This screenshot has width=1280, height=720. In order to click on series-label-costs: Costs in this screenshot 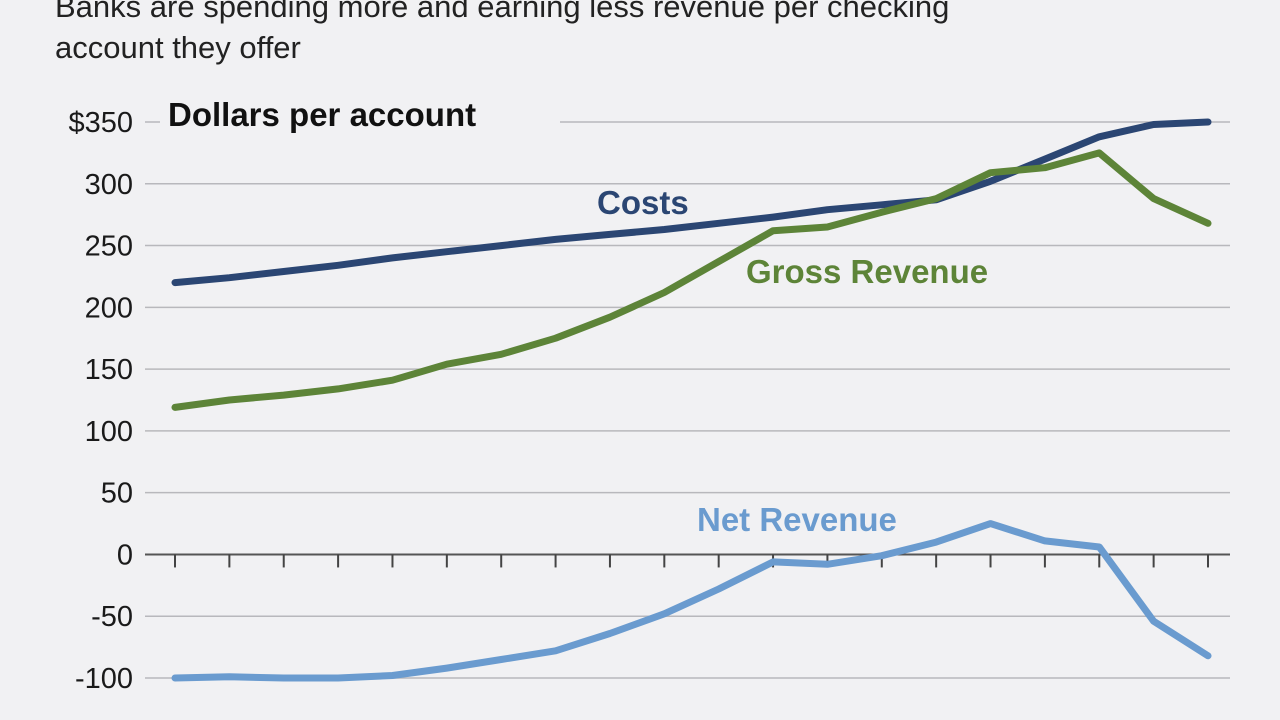, I will do `click(643, 202)`.